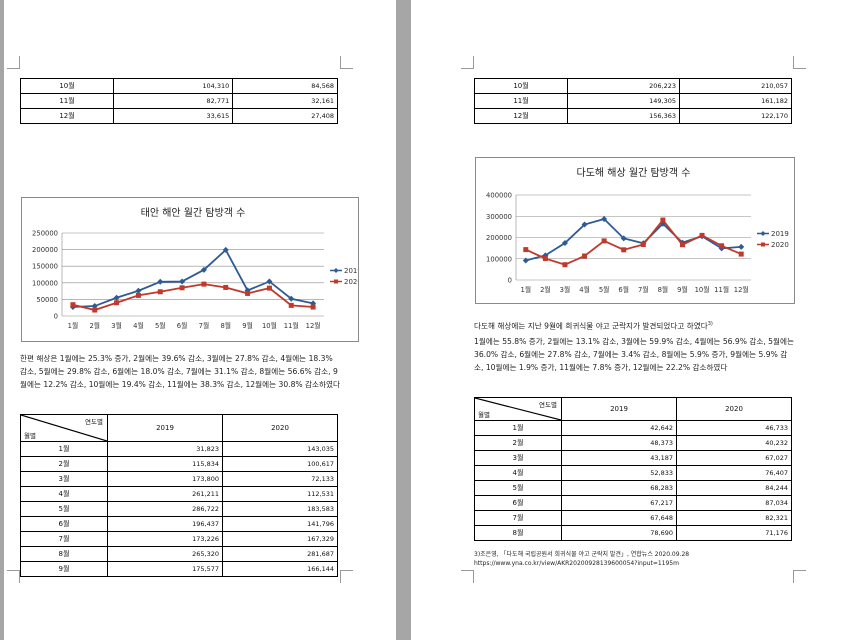 The height and width of the screenshot is (640, 857). What do you see at coordinates (247, 325) in the screenshot?
I see `x-tick-label: 9월` at bounding box center [247, 325].